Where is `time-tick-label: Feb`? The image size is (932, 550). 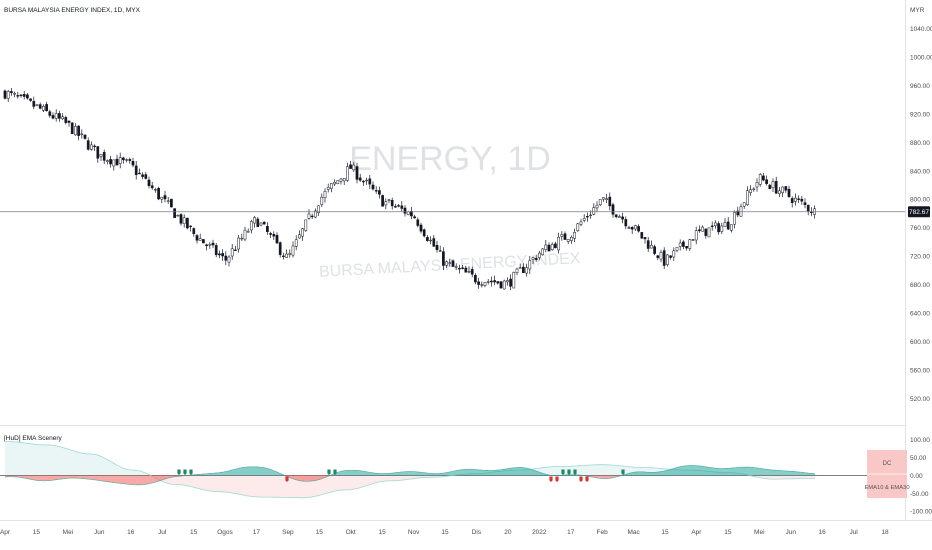
time-tick-label: Feb is located at coordinates (602, 532).